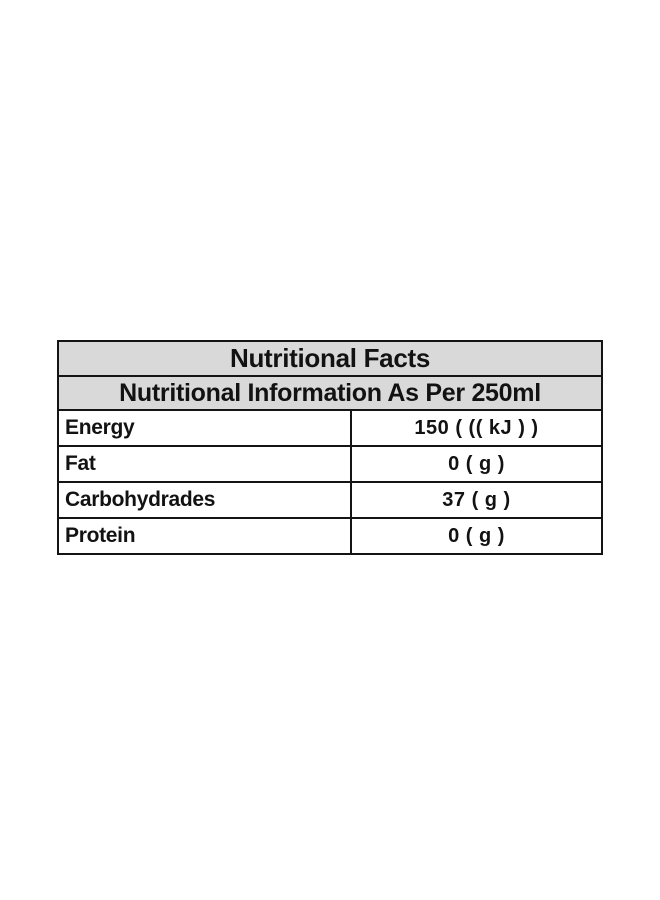 The height and width of the screenshot is (900, 660). What do you see at coordinates (330, 394) in the screenshot?
I see `table-subtitle: Nutritional Information As Per 250ml` at bounding box center [330, 394].